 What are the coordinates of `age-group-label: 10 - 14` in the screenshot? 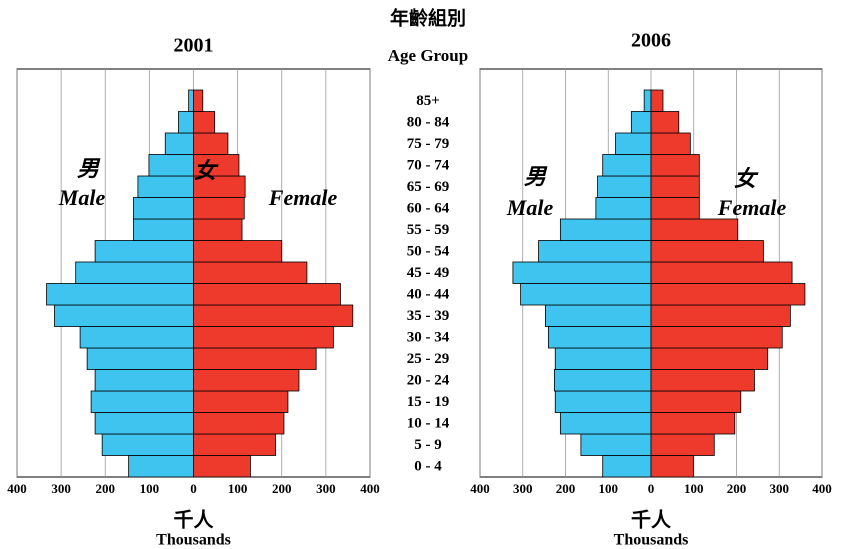 It's located at (428, 424).